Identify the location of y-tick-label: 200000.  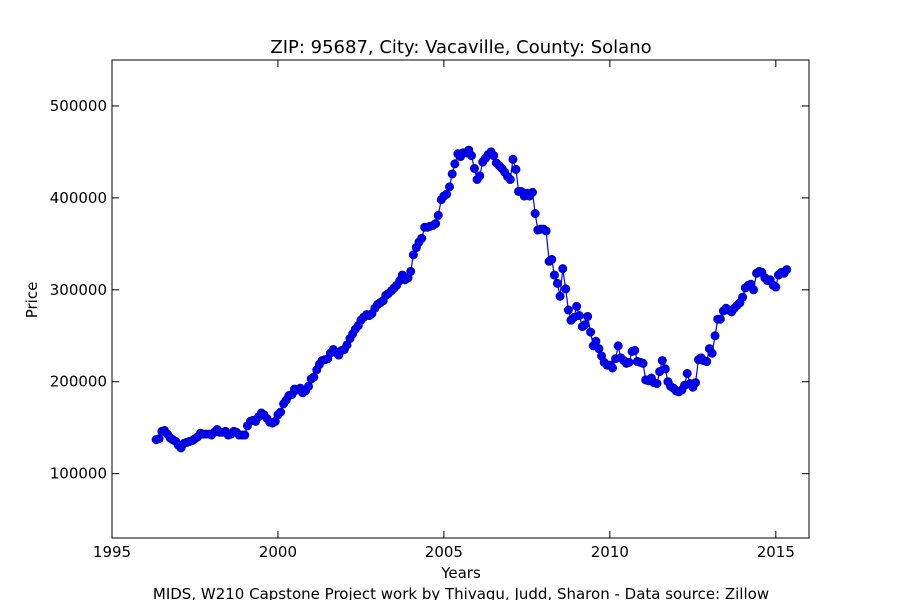
(78, 382).